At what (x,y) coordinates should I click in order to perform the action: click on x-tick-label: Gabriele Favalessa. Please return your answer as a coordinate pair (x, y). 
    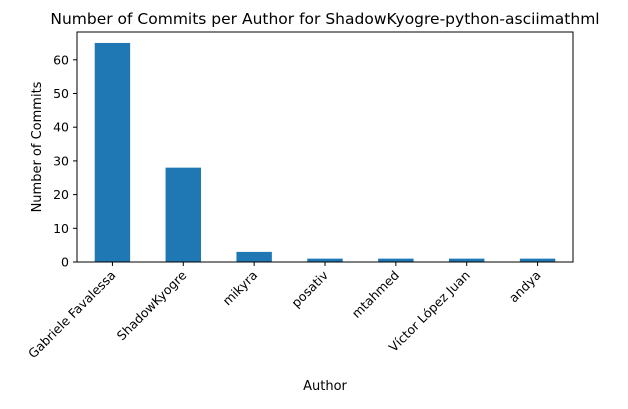
    Looking at the image, I should click on (72, 315).